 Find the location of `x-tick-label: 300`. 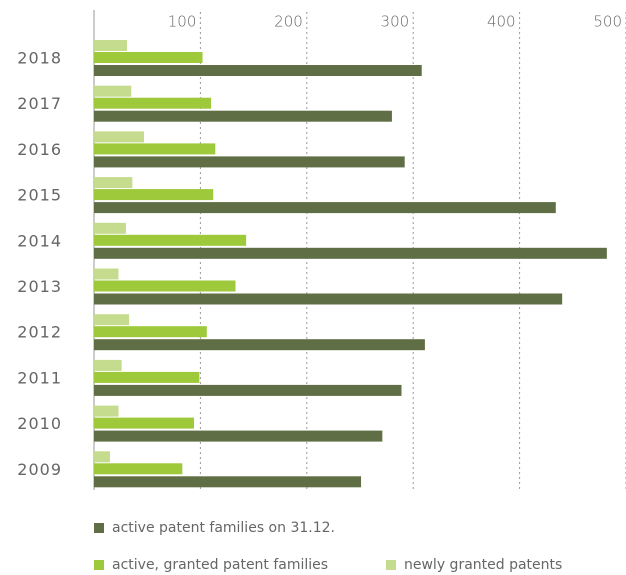

x-tick-label: 300 is located at coordinates (395, 22).